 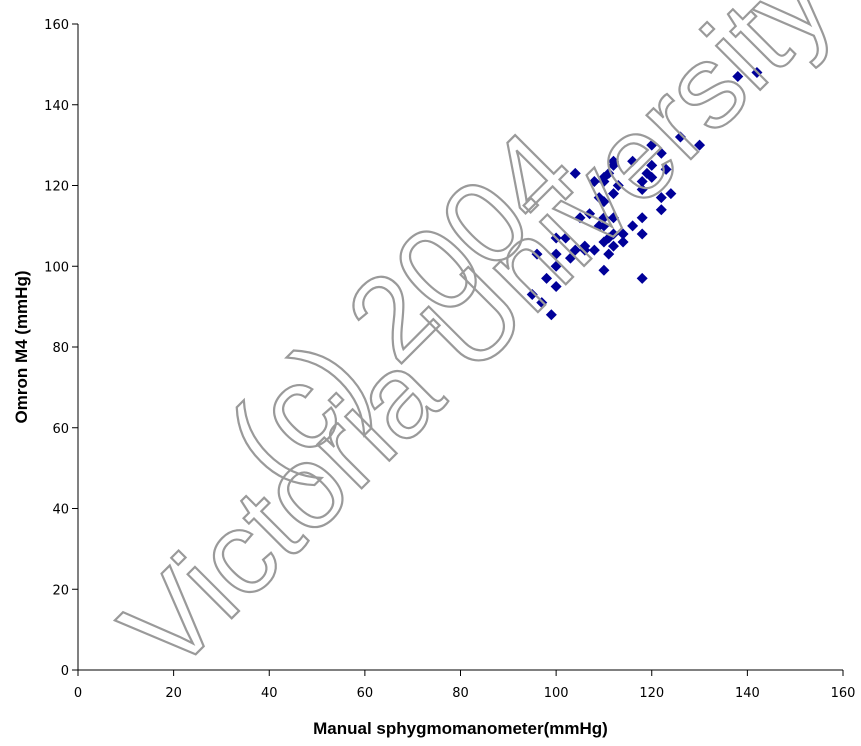 What do you see at coordinates (78, 693) in the screenshot?
I see `x-tick-label: 0` at bounding box center [78, 693].